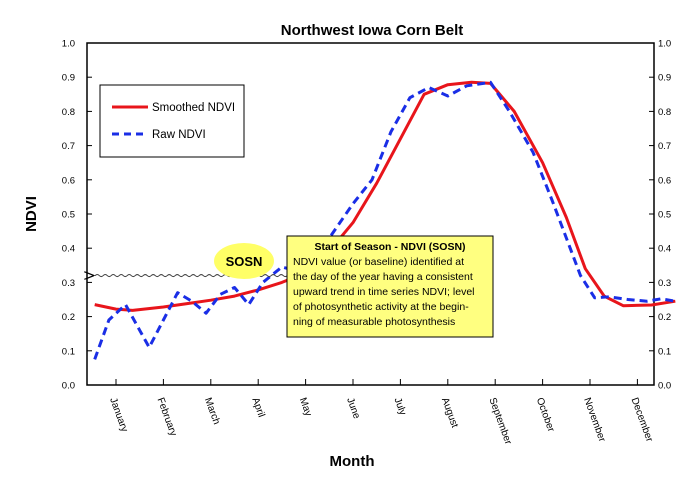 This screenshot has height=488, width=700. I want to click on x-tick-label: October, so click(545, 415).